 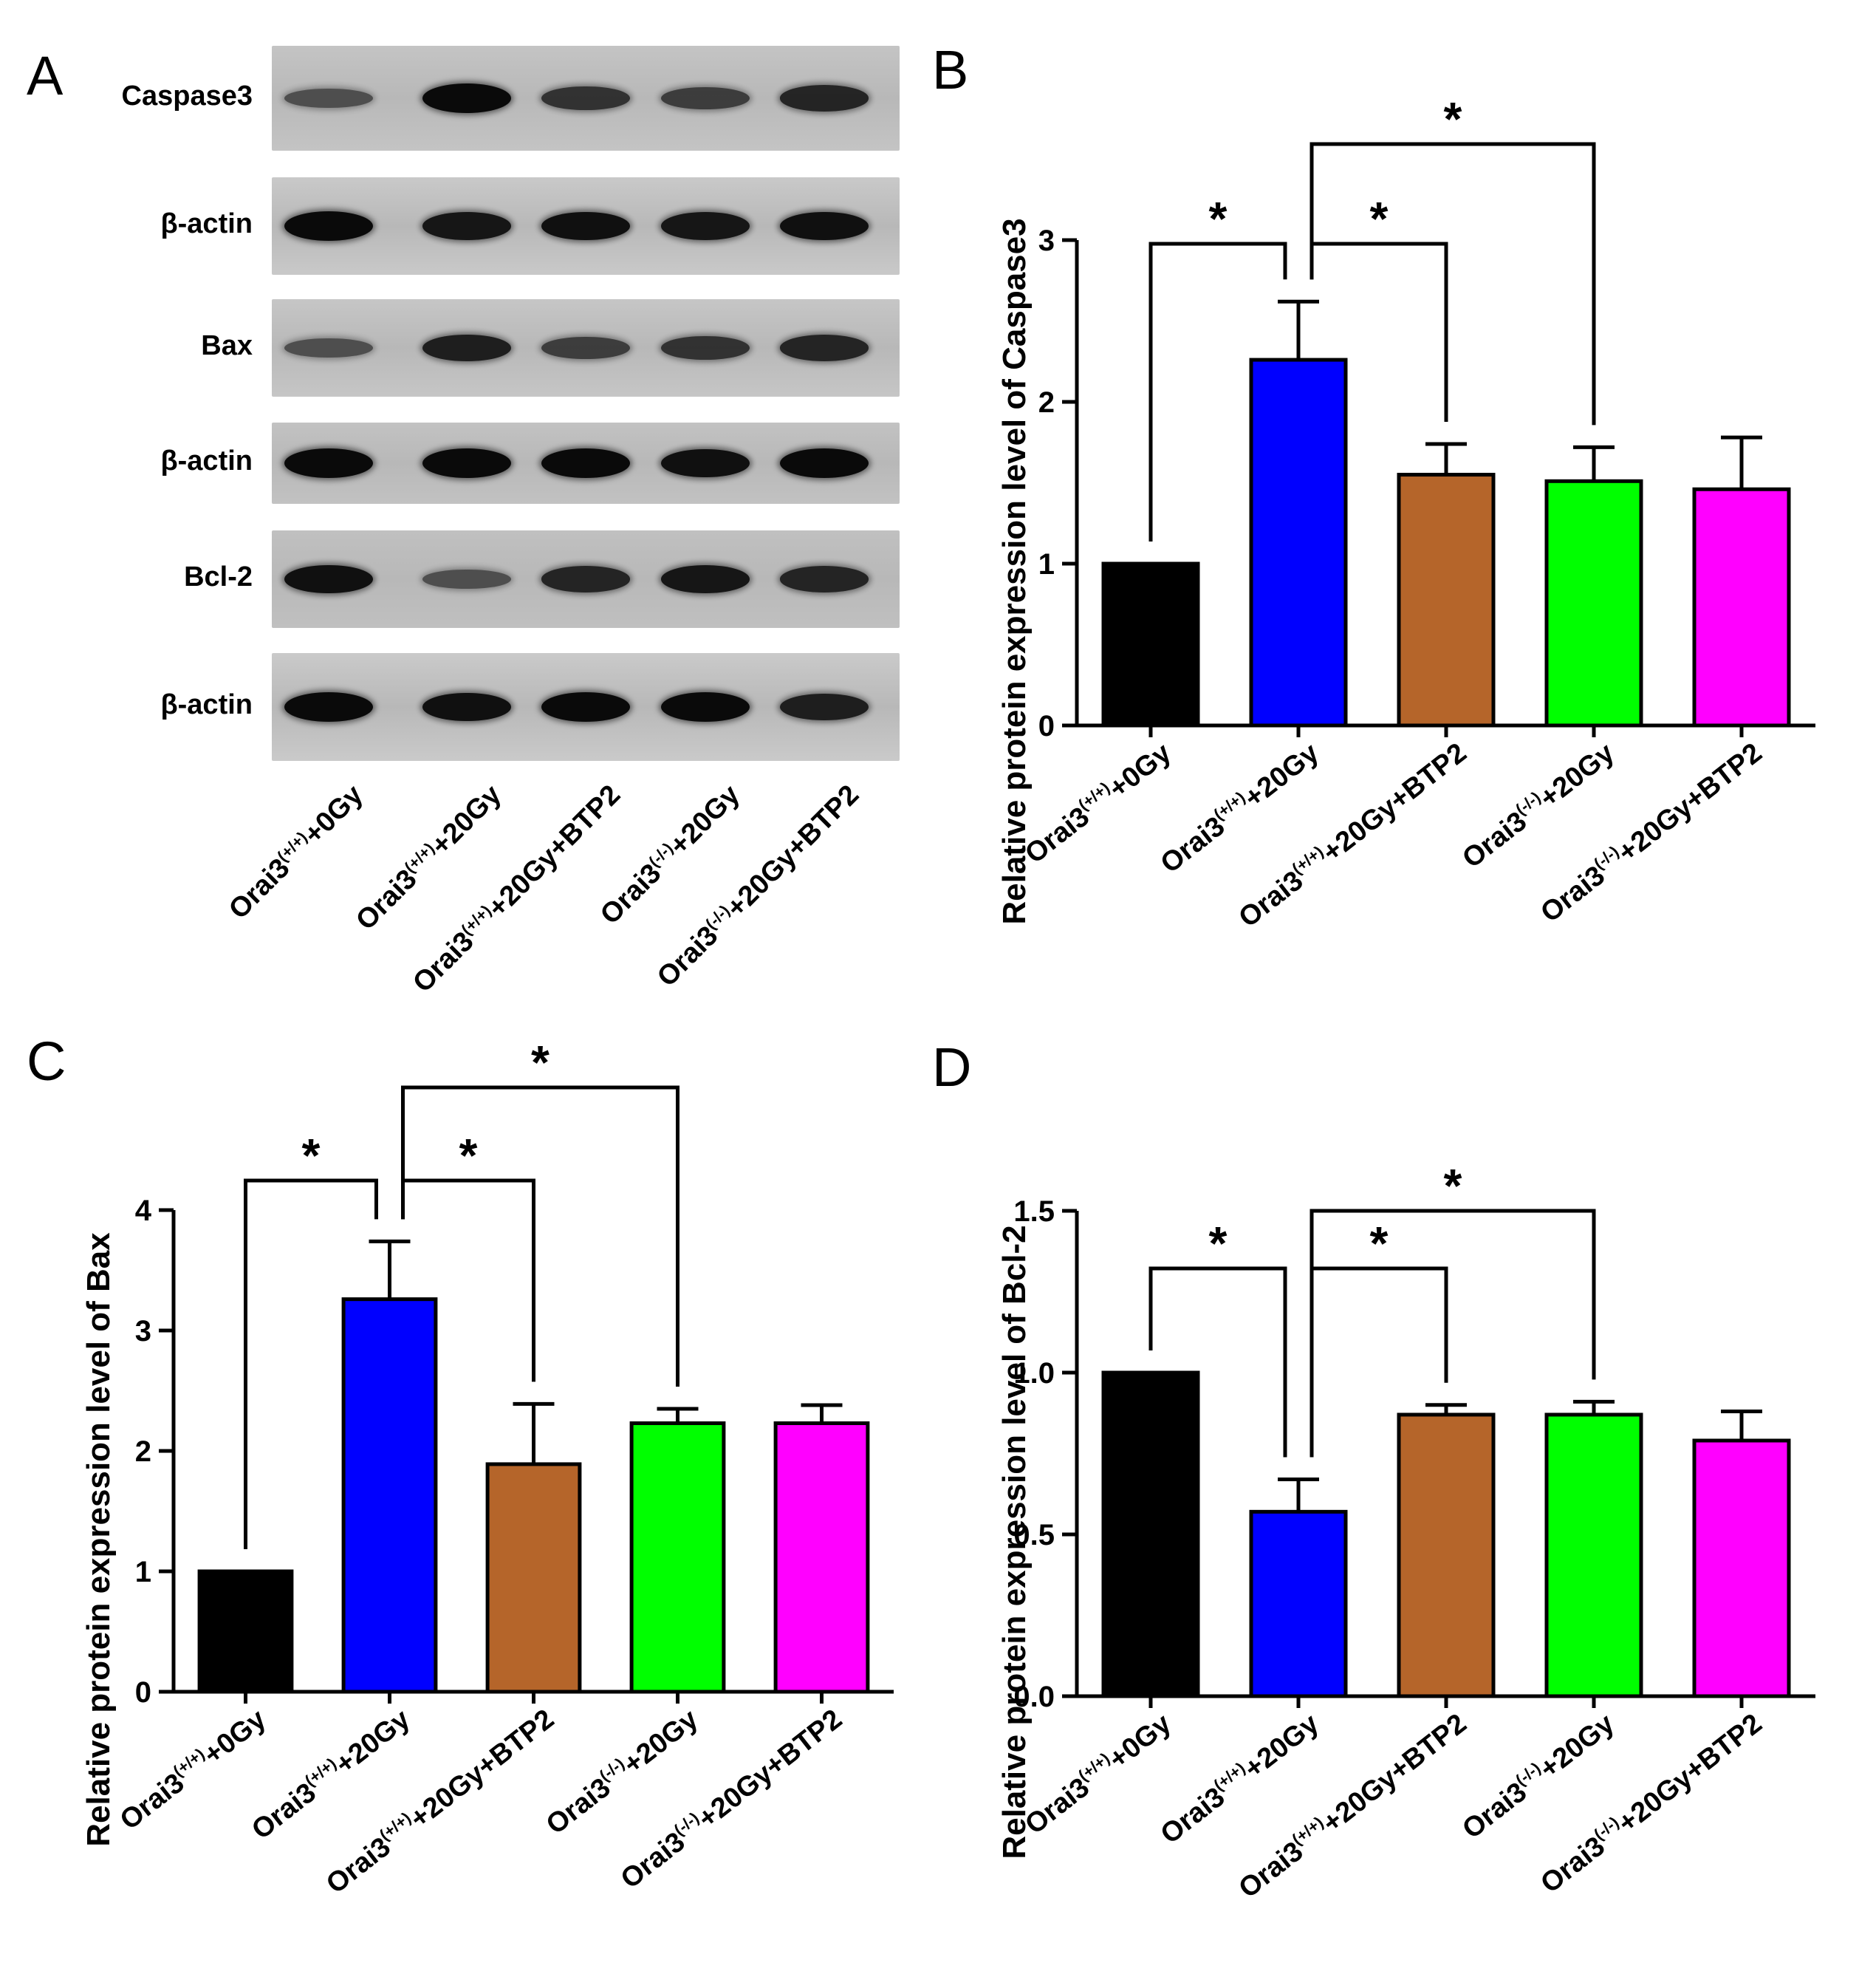 I want to click on panel-letter-c: C, so click(x=46, y=1061).